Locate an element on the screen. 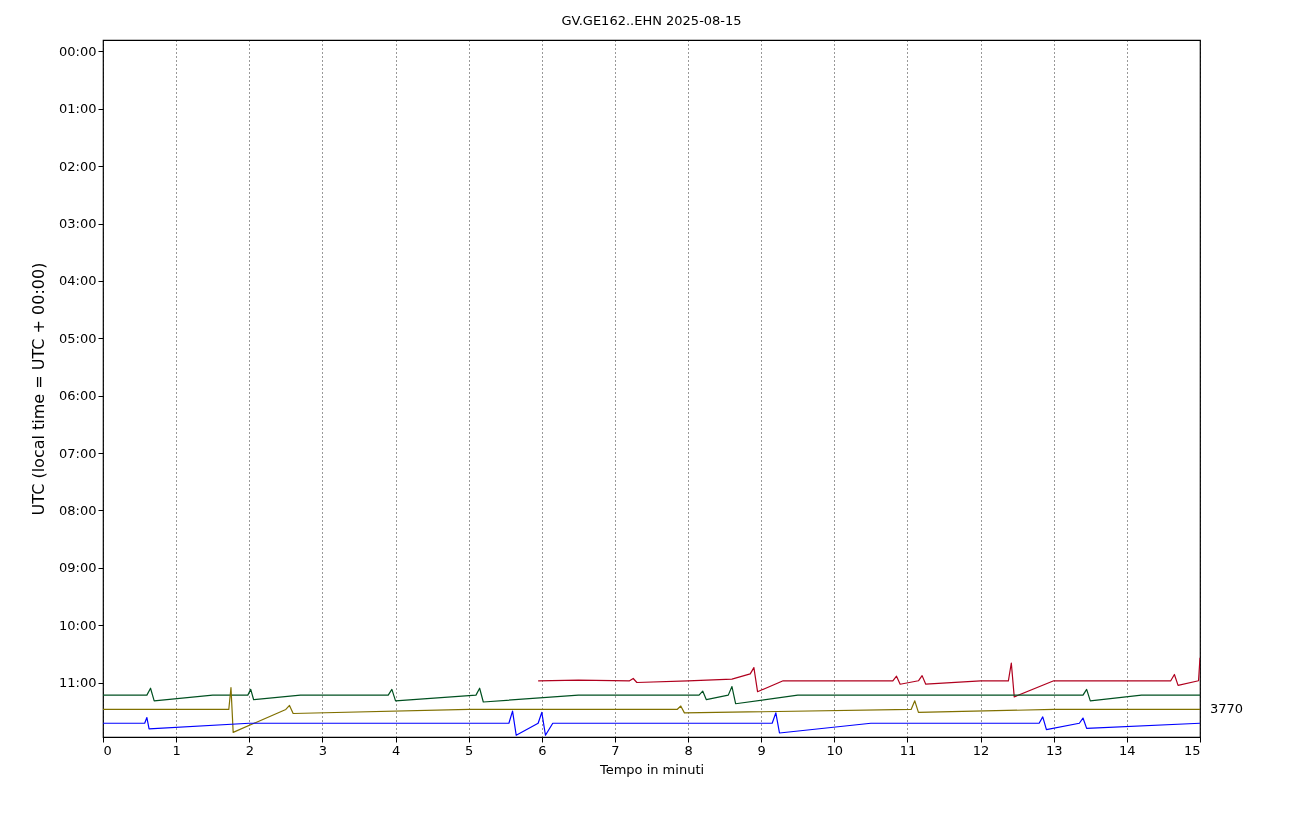  y-tick-label: 11:00 is located at coordinates (78, 682).